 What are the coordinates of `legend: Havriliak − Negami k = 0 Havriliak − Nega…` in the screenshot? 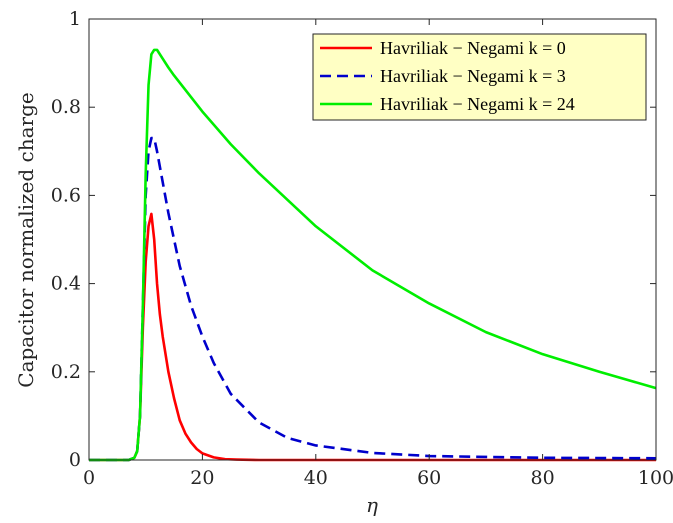 It's located at (479, 77).